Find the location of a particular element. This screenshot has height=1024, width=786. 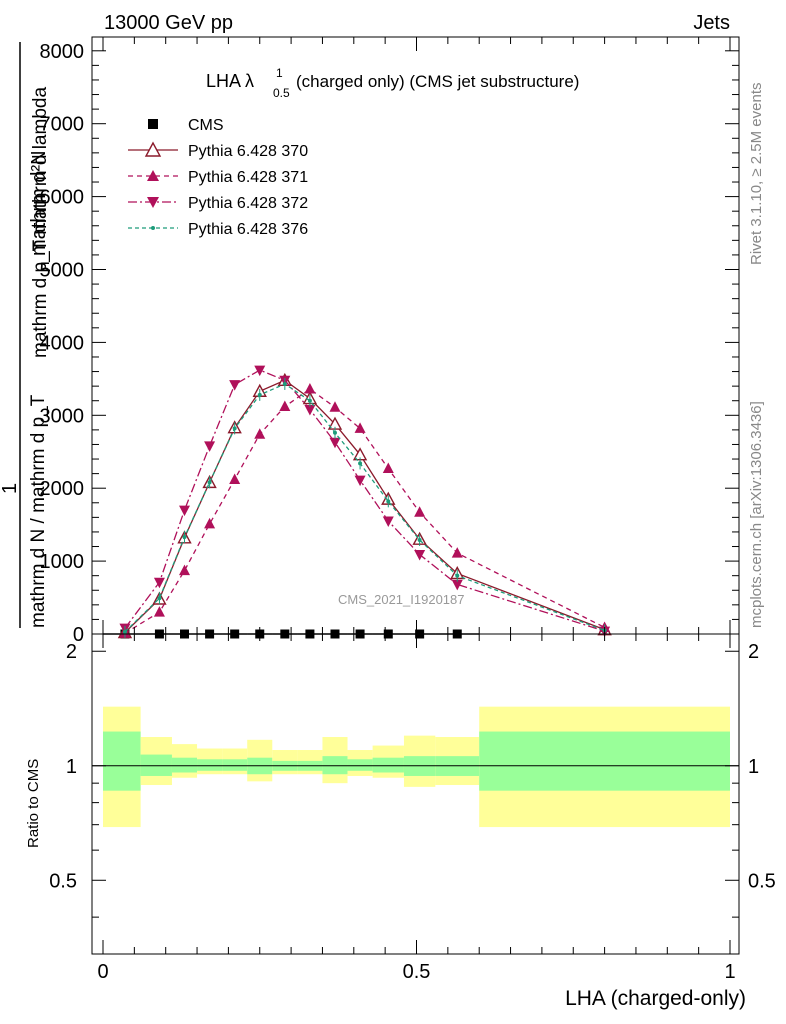

ratio-y-tick-label: 1 is located at coordinates (71, 767).